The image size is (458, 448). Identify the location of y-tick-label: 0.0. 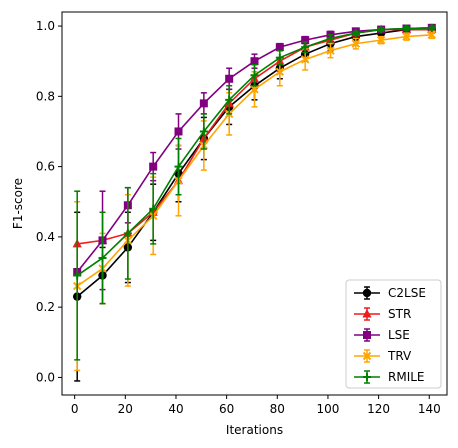
(45, 377).